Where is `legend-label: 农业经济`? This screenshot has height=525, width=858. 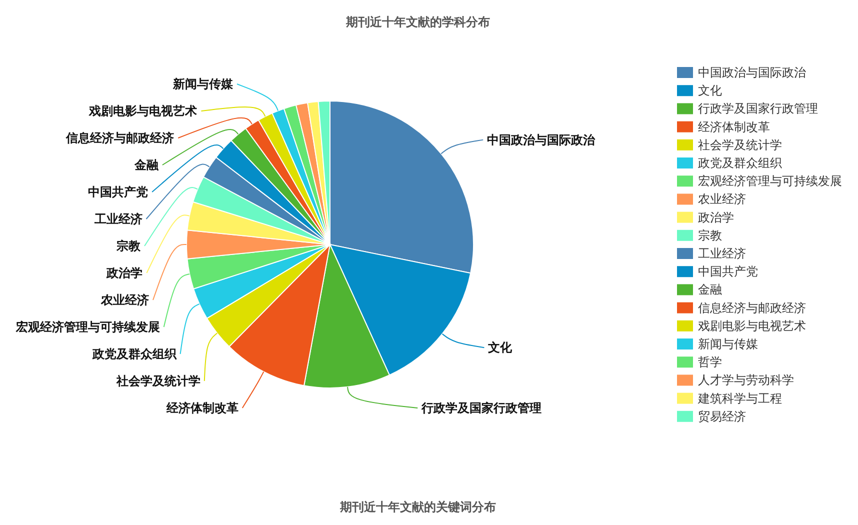 legend-label: 农业经济 is located at coordinates (722, 199).